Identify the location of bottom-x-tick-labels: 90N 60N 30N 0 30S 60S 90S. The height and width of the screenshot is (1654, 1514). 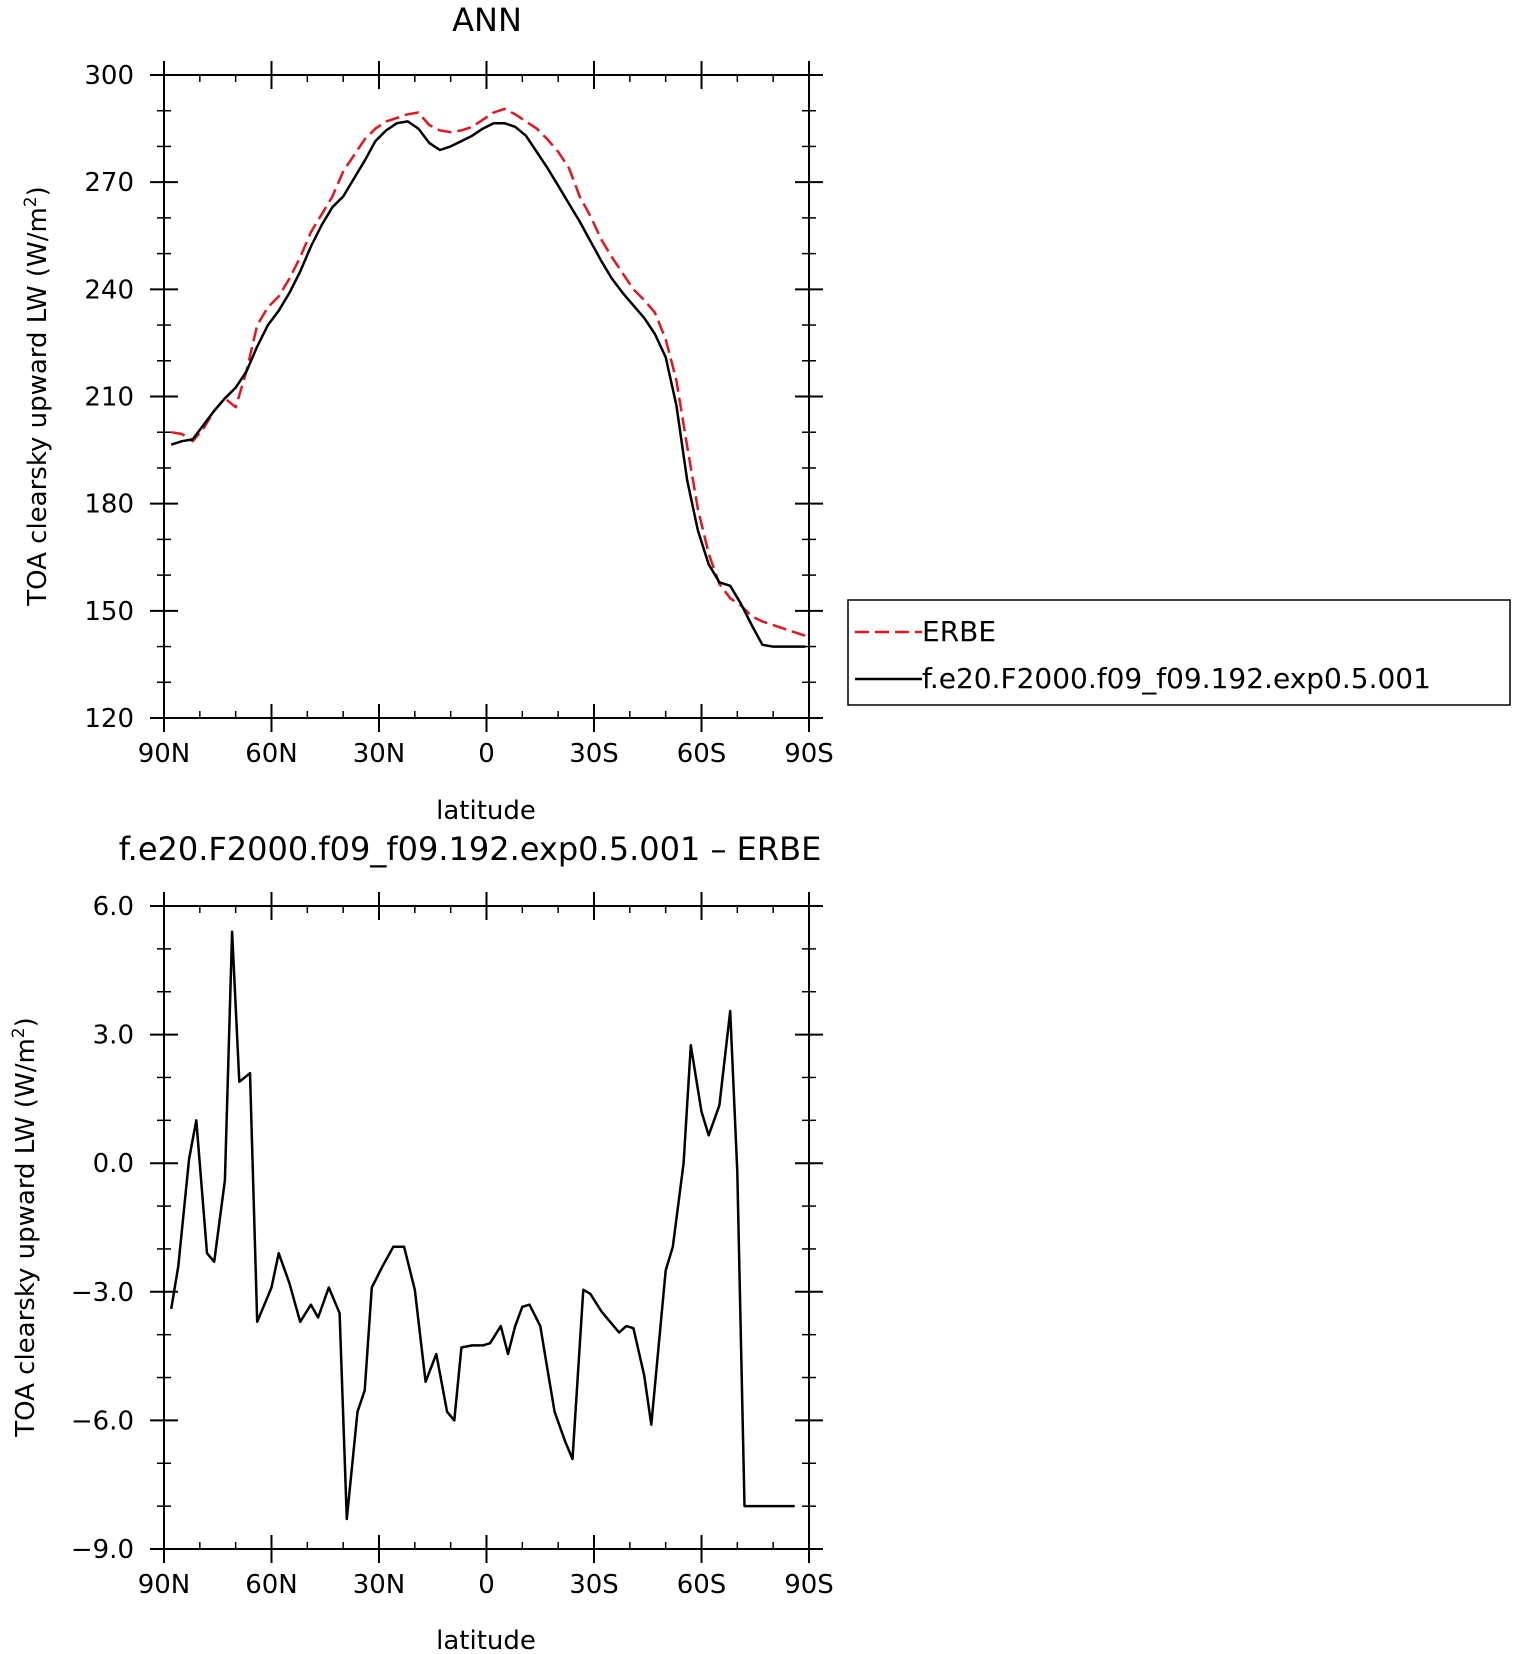
(486, 1585).